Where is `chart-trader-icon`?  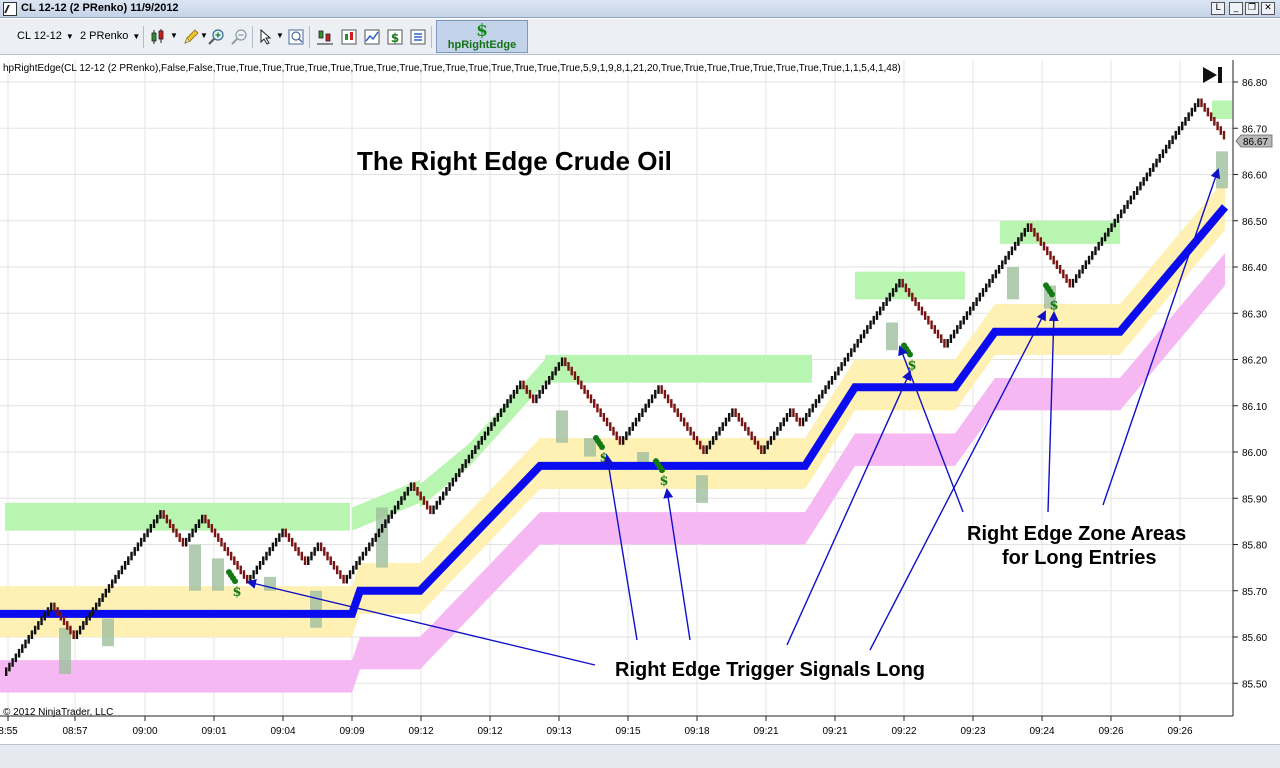 chart-trader-icon is located at coordinates (418, 37).